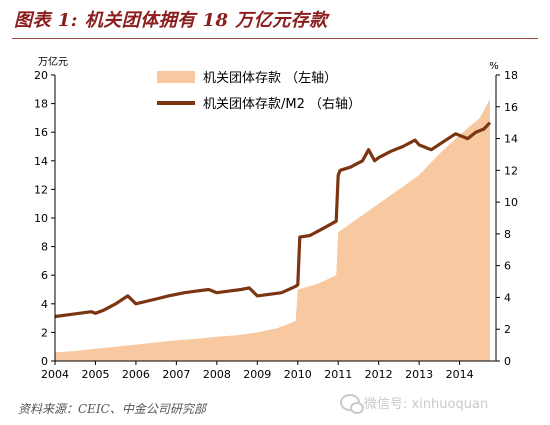 This screenshot has width=550, height=425. Describe the element at coordinates (511, 107) in the screenshot. I see `y-right-tick-label: 16` at that location.